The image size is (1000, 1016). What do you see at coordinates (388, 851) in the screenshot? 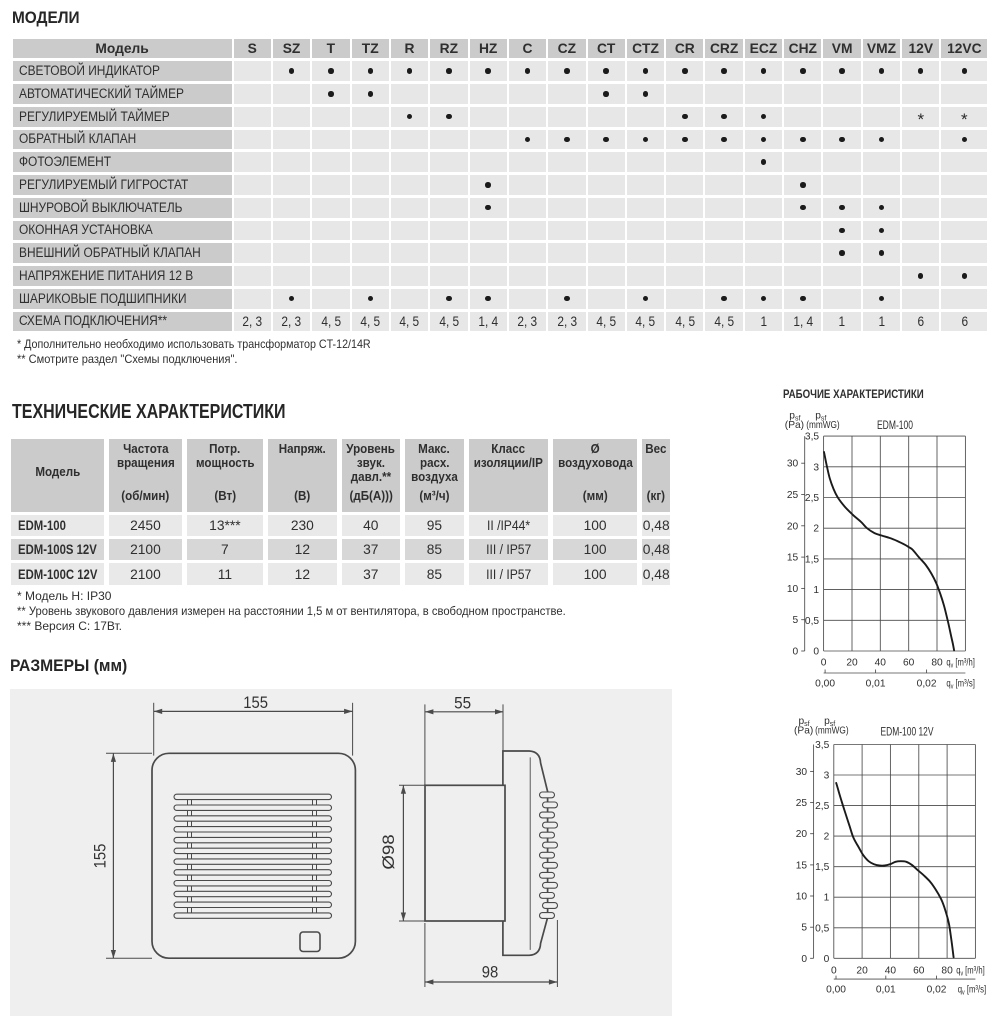
I see `svg-text: Ø98` at bounding box center [388, 851].